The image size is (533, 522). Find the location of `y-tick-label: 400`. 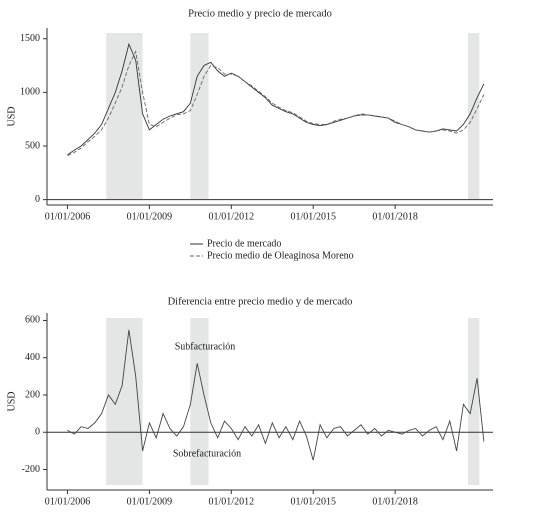

y-tick-label: 400 is located at coordinates (32, 357).